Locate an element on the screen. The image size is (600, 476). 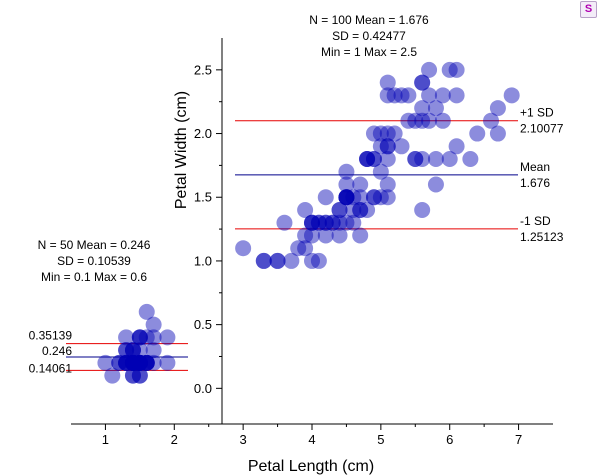
group2-stats-line: N = 100 Mean = 1.676 is located at coordinates (369, 20).